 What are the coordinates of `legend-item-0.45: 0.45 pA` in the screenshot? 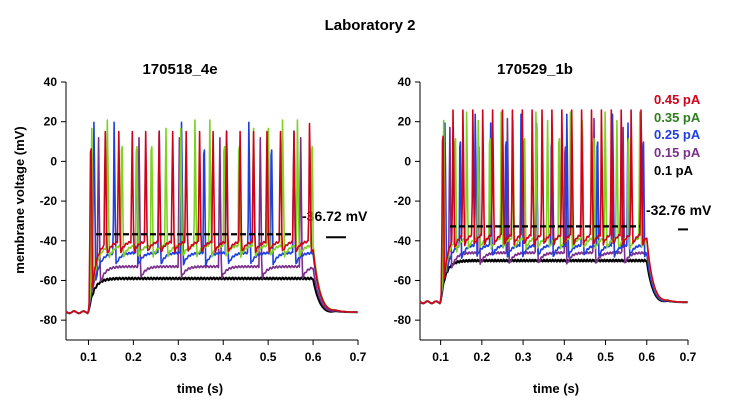 It's located at (677, 99).